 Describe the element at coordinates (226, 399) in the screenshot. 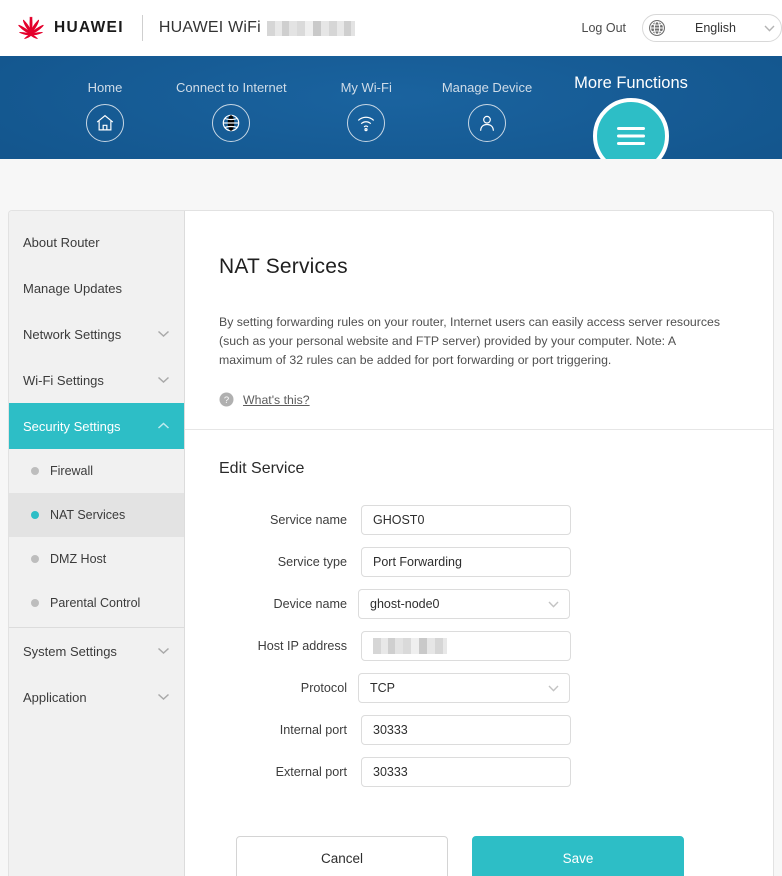

I see `question-mark-icon: ?` at that location.